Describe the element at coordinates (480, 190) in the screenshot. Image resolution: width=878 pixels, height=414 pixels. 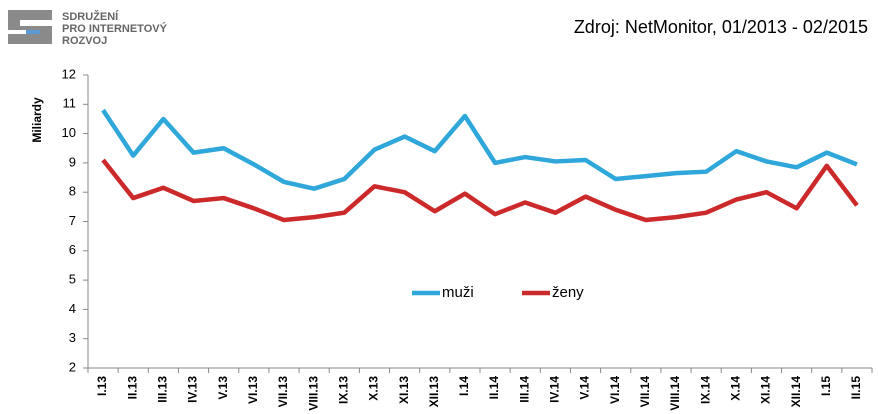
I see `line-series` at that location.